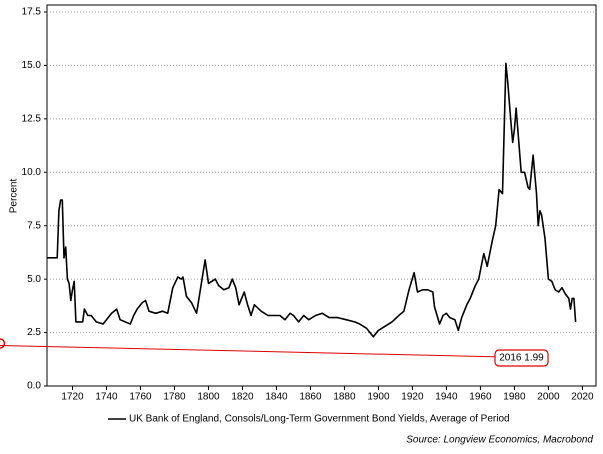 This screenshot has width=603, height=454. I want to click on annotation-box, so click(521, 358).